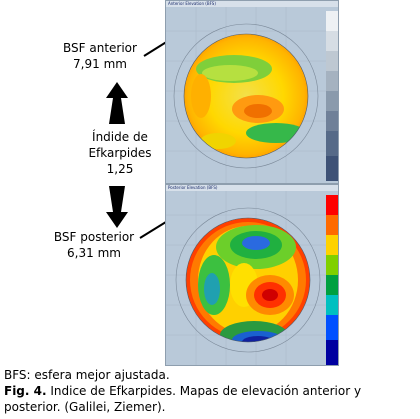 The image size is (420, 419). What do you see at coordinates (100, 56) in the screenshot?
I see `bsf-anterior-label: BSF anterior 7,91 mm` at bounding box center [100, 56].